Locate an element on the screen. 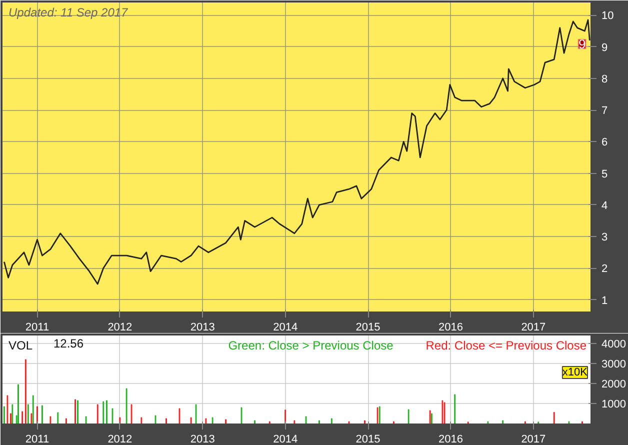 Image resolution: width=628 pixels, height=445 pixels. annotation: Updated: 11 Sep 2017 is located at coordinates (69, 13).